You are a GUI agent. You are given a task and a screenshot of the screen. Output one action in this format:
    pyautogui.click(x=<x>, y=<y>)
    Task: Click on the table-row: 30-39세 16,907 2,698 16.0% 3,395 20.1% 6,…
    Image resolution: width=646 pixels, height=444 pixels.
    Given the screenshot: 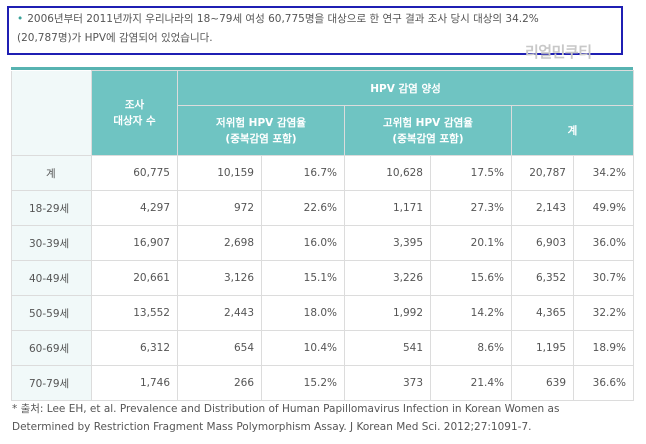 What is the action you would take?
    pyautogui.click(x=323, y=243)
    